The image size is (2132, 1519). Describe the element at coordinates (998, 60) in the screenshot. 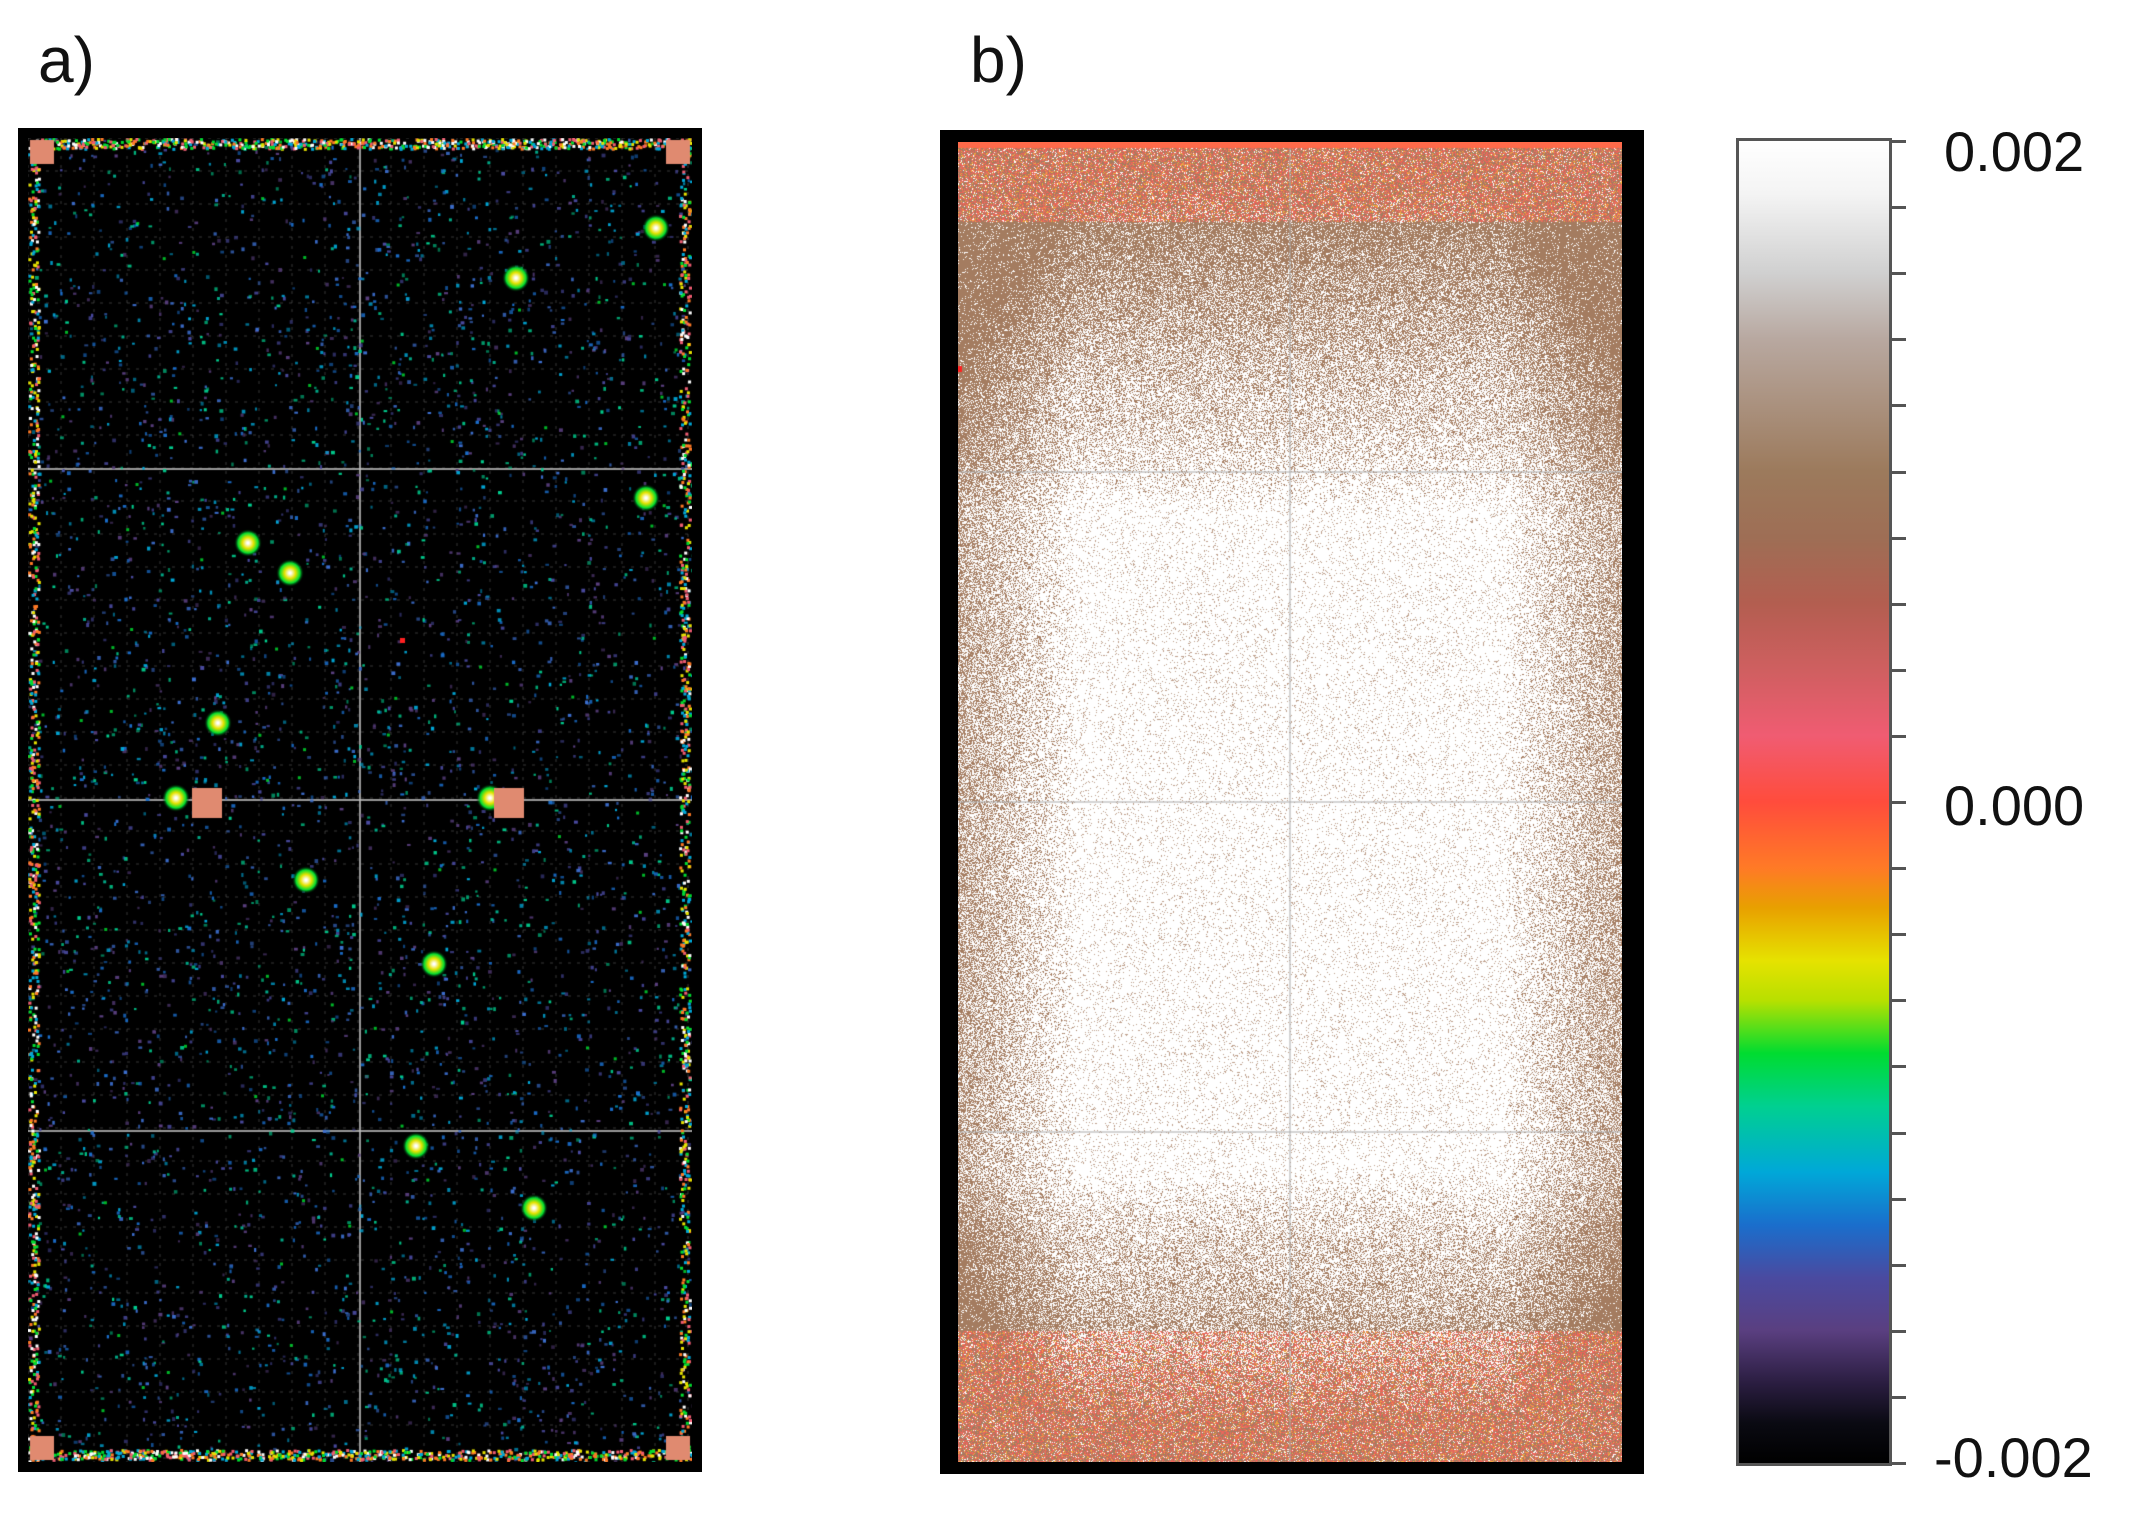

I see `panel-b-label: b)` at that location.